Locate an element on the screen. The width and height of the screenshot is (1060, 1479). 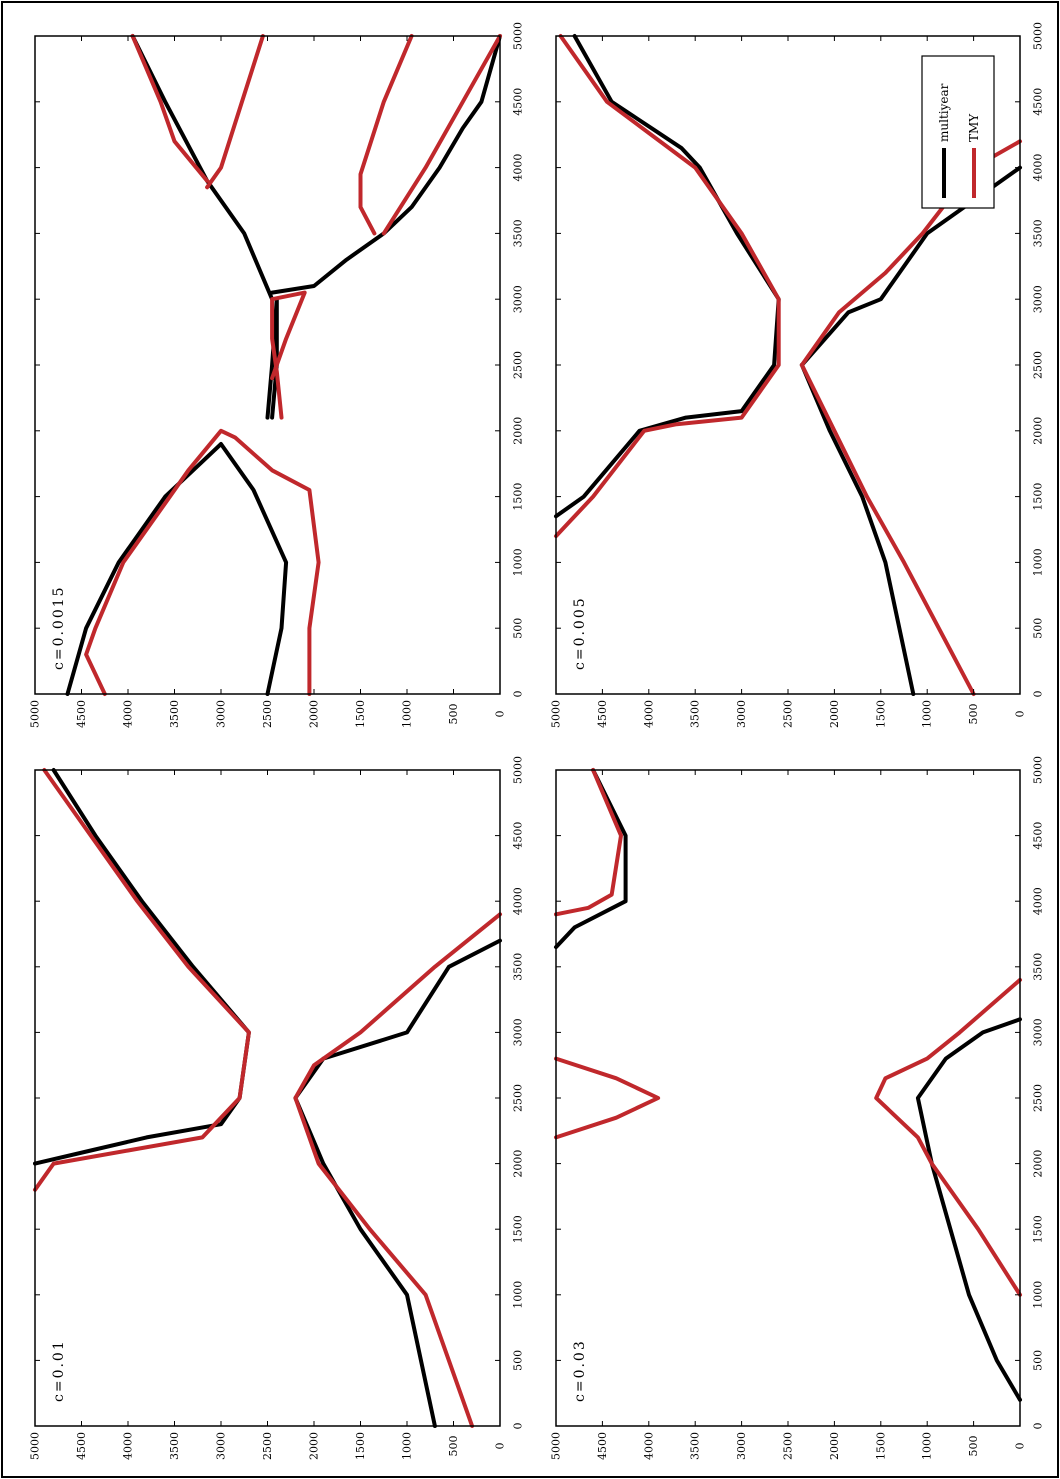
legend-box is located at coordinates (958, 132).